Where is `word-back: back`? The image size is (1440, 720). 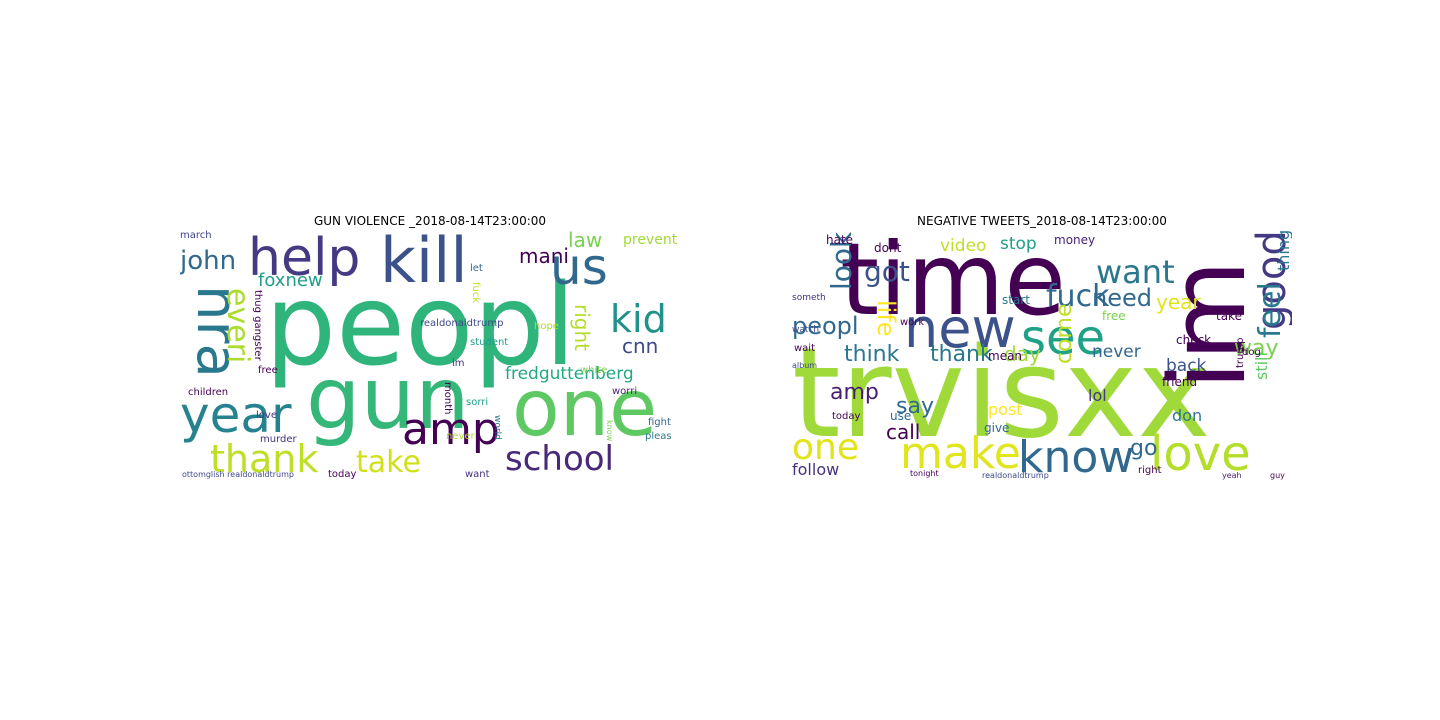
word-back: back is located at coordinates (1186, 366).